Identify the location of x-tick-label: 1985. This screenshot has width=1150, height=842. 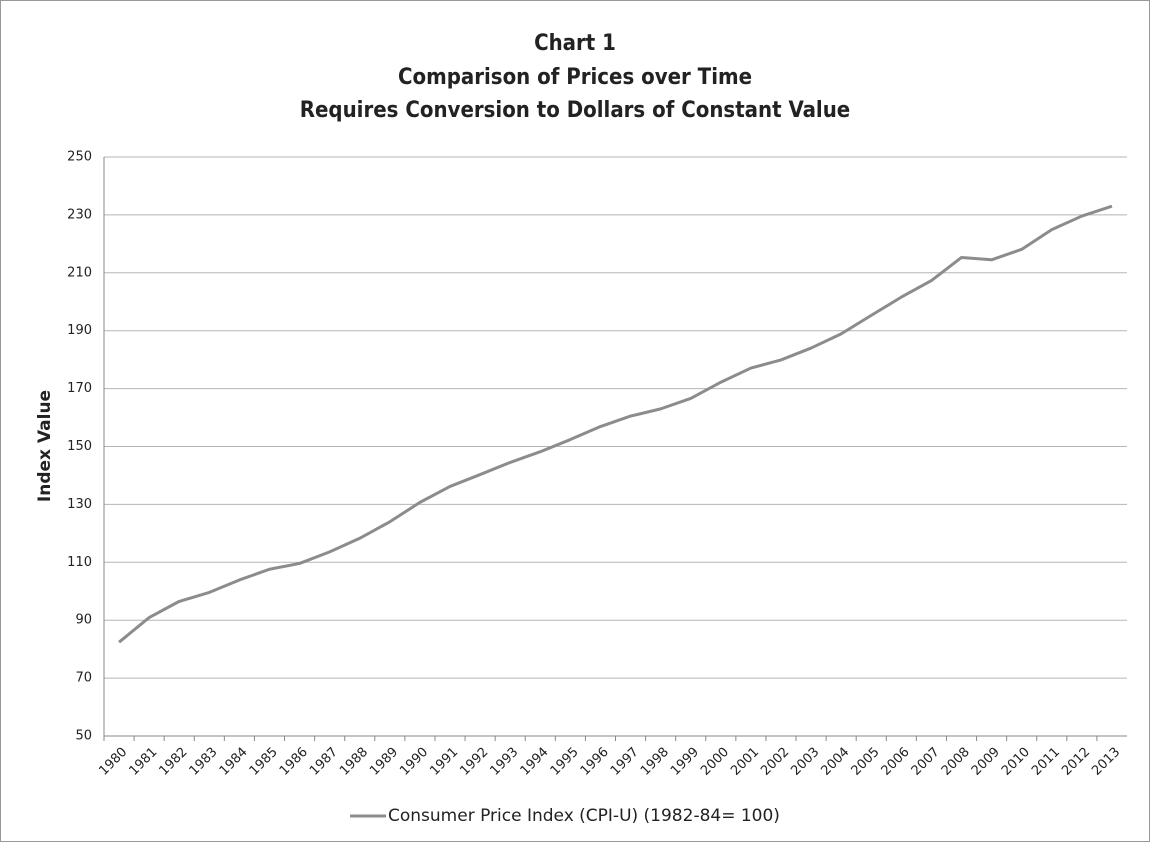
(264, 762).